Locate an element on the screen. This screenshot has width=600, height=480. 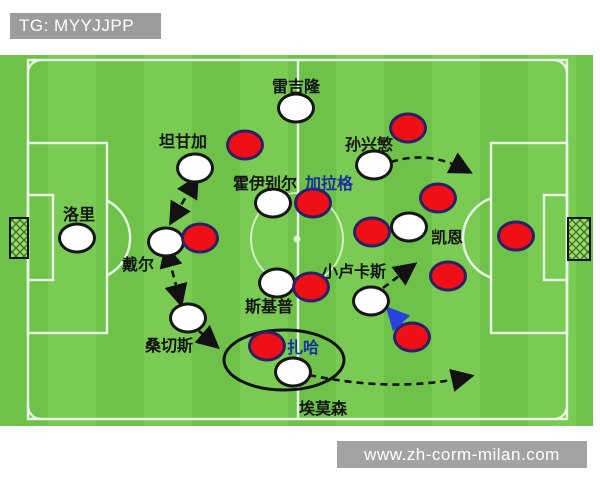
player-kane is located at coordinates (409, 227).